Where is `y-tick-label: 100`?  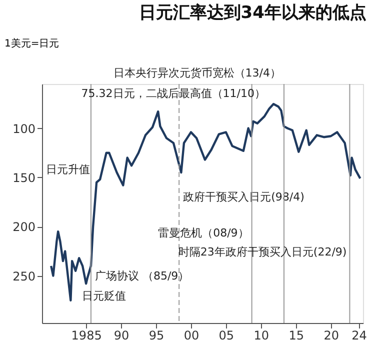 y-tick-label: 100 is located at coordinates (24, 129).